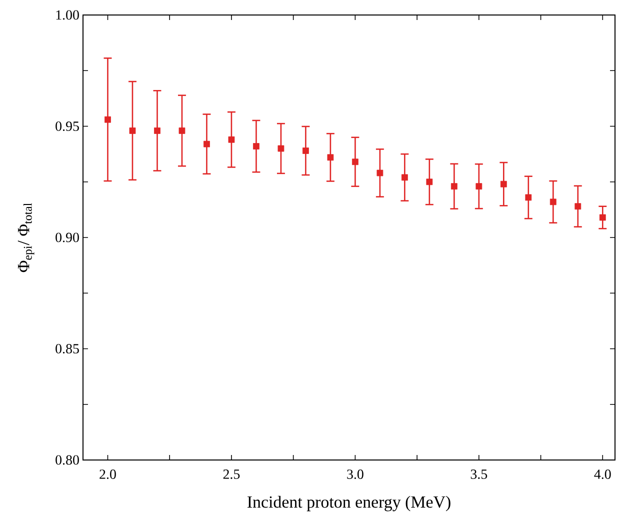  I want to click on x-axis-title: Incident proton energy (MeV), so click(348, 504).